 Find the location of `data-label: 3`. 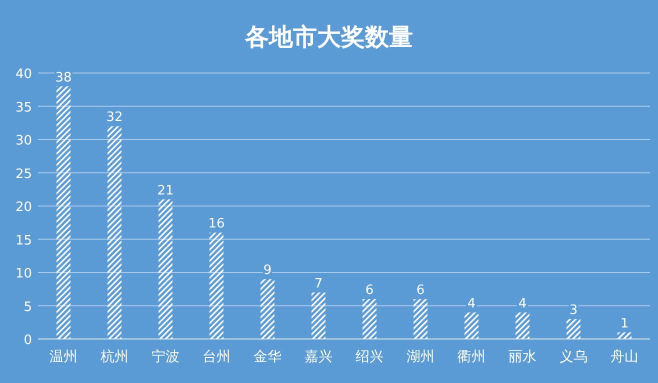

data-label: 3 is located at coordinates (573, 310).